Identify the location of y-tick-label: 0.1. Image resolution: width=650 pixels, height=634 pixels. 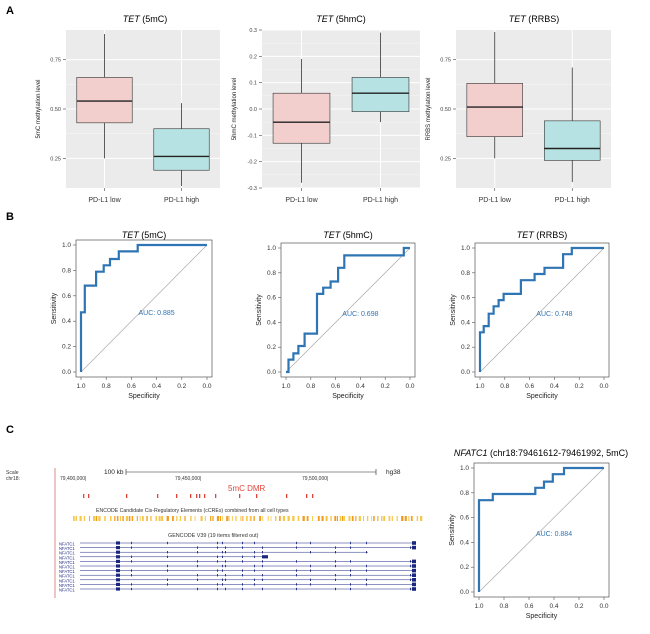
(253, 84).